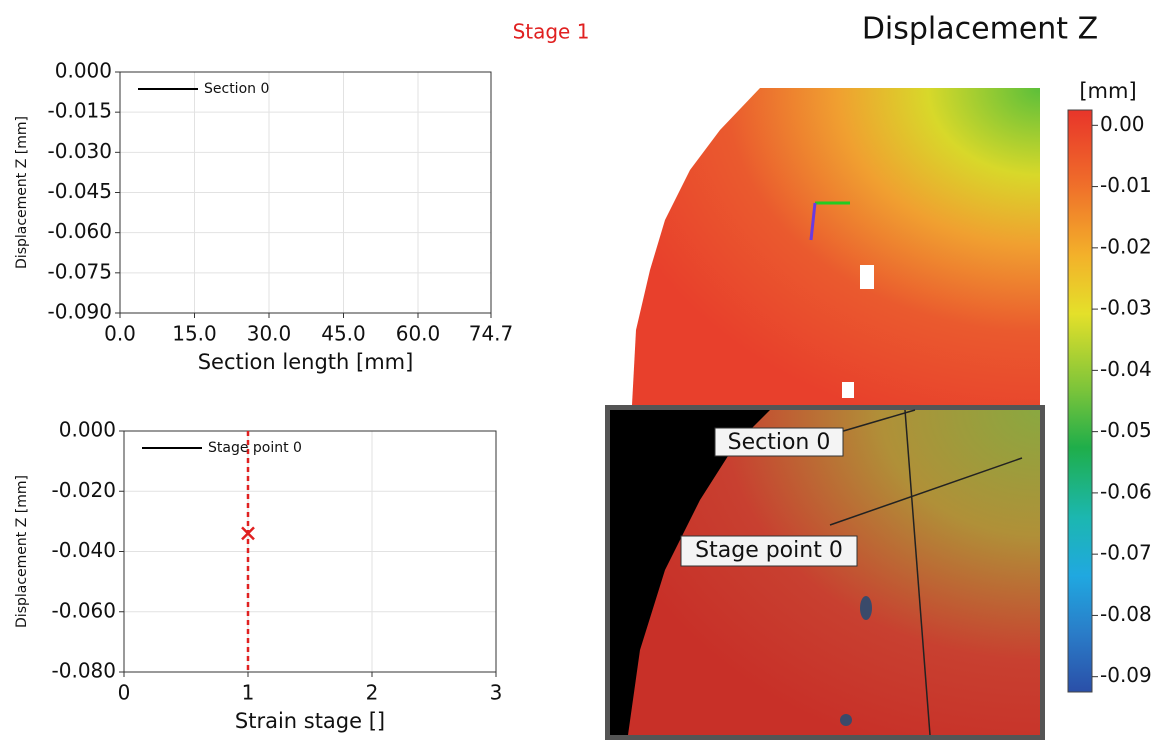 The image size is (1160, 754). What do you see at coordinates (1122, 124) in the screenshot?
I see `colorbar-tick-label: 0.00` at bounding box center [1122, 124].